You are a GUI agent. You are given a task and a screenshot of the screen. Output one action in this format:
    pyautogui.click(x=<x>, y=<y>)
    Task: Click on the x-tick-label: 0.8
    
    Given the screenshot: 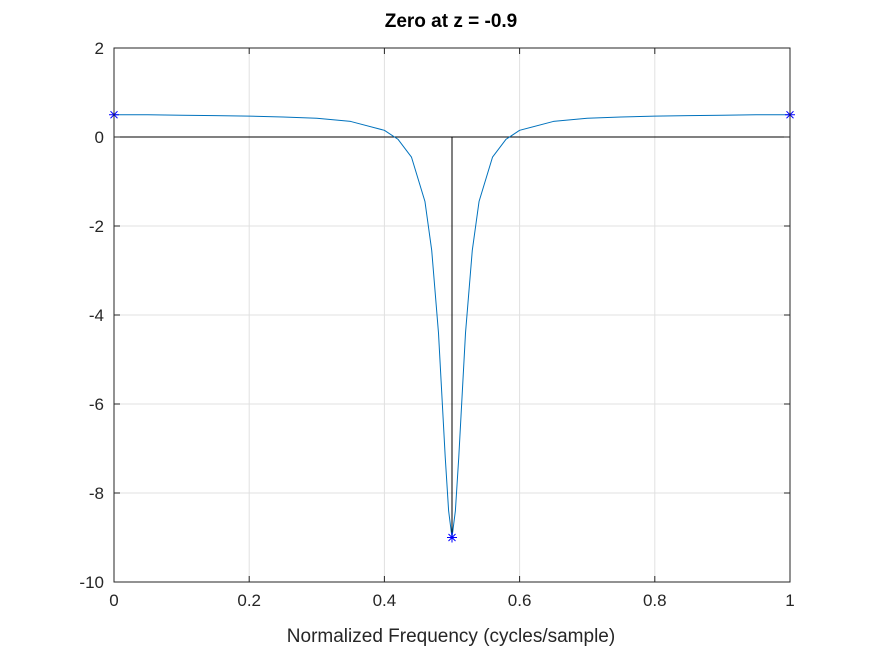 What is the action you would take?
    pyautogui.click(x=655, y=600)
    